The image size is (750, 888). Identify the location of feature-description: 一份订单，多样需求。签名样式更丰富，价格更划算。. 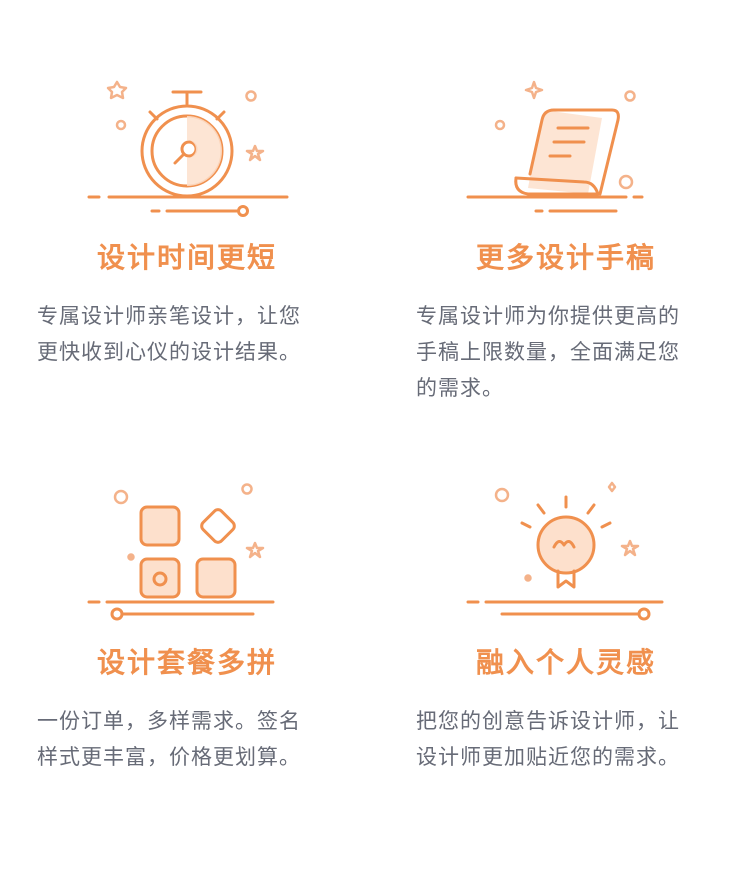
(169, 739).